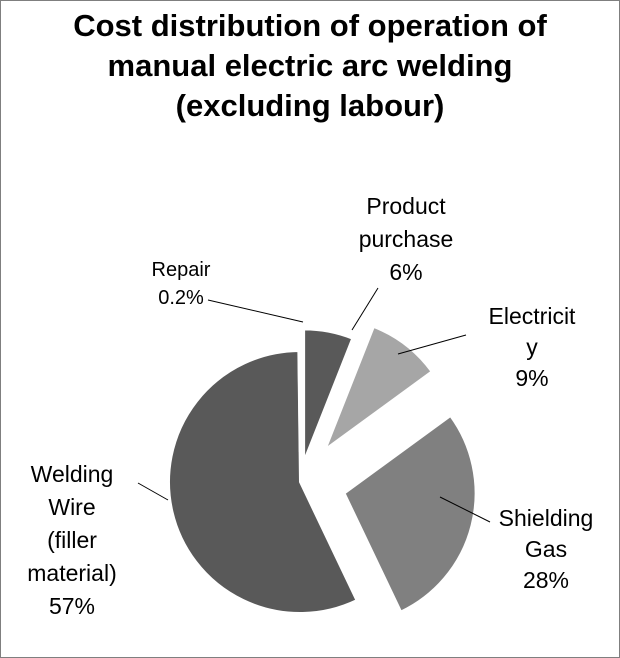  I want to click on data-label-welding-wire-filler-material: Welding Wire (filler material) 57%, so click(71, 540).